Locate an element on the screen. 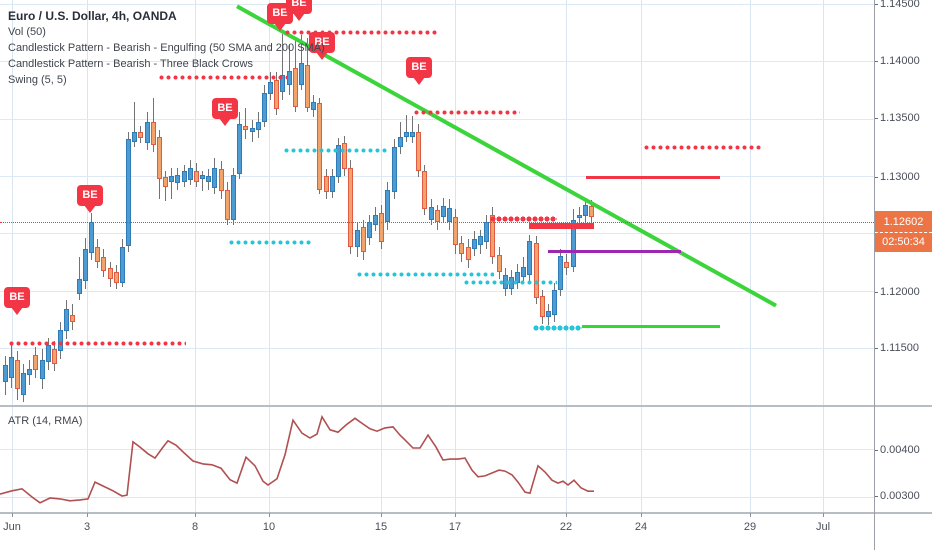 The width and height of the screenshot is (932, 550). legend-vol: Vol (50) is located at coordinates (27, 32).